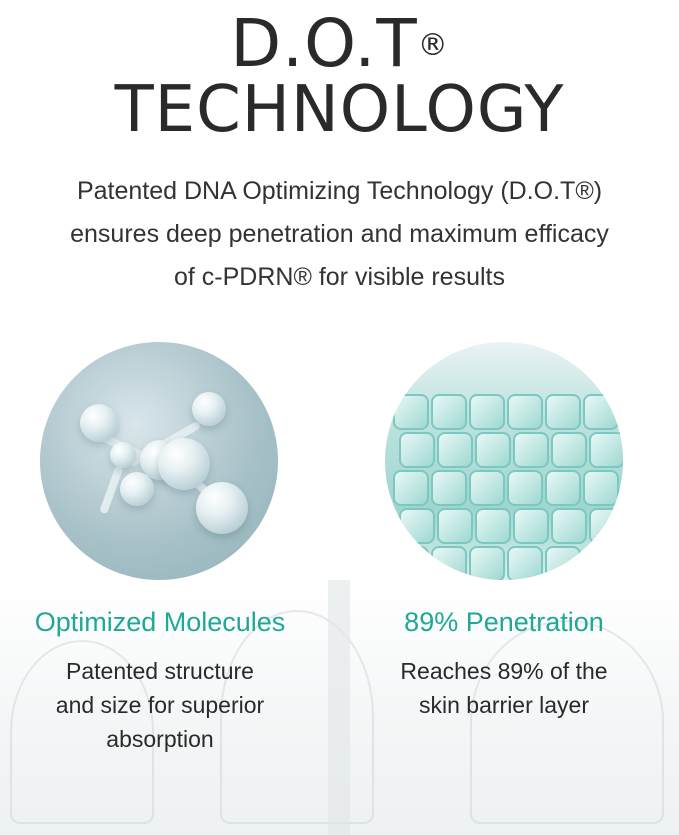 This screenshot has width=679, height=835. Describe the element at coordinates (504, 688) in the screenshot. I see `feature-description: Reaches 89% of the skin barrier layer` at that location.